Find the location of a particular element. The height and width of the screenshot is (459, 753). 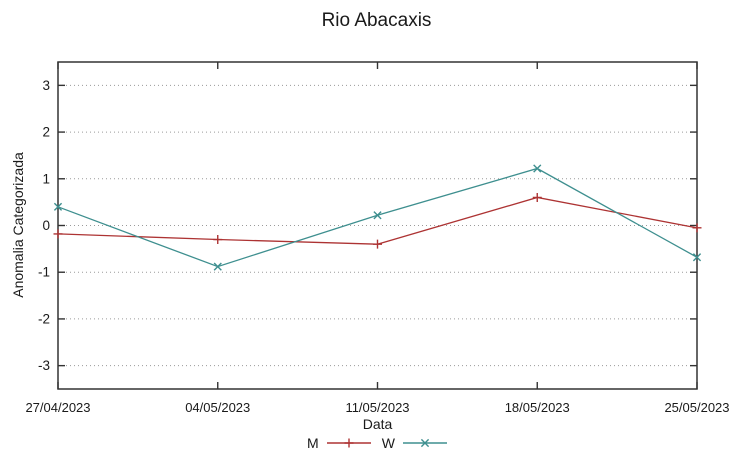

y-tick-label: 1 is located at coordinates (46, 178).